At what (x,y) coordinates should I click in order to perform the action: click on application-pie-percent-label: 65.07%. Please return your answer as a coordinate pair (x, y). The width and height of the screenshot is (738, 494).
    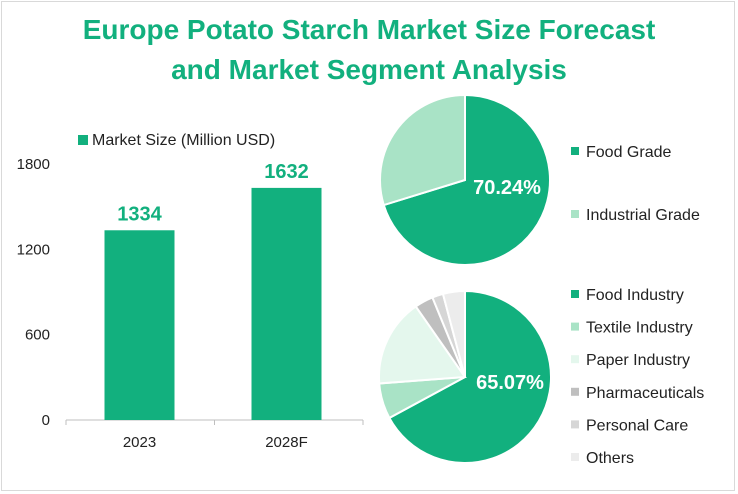
    Looking at the image, I should click on (510, 383).